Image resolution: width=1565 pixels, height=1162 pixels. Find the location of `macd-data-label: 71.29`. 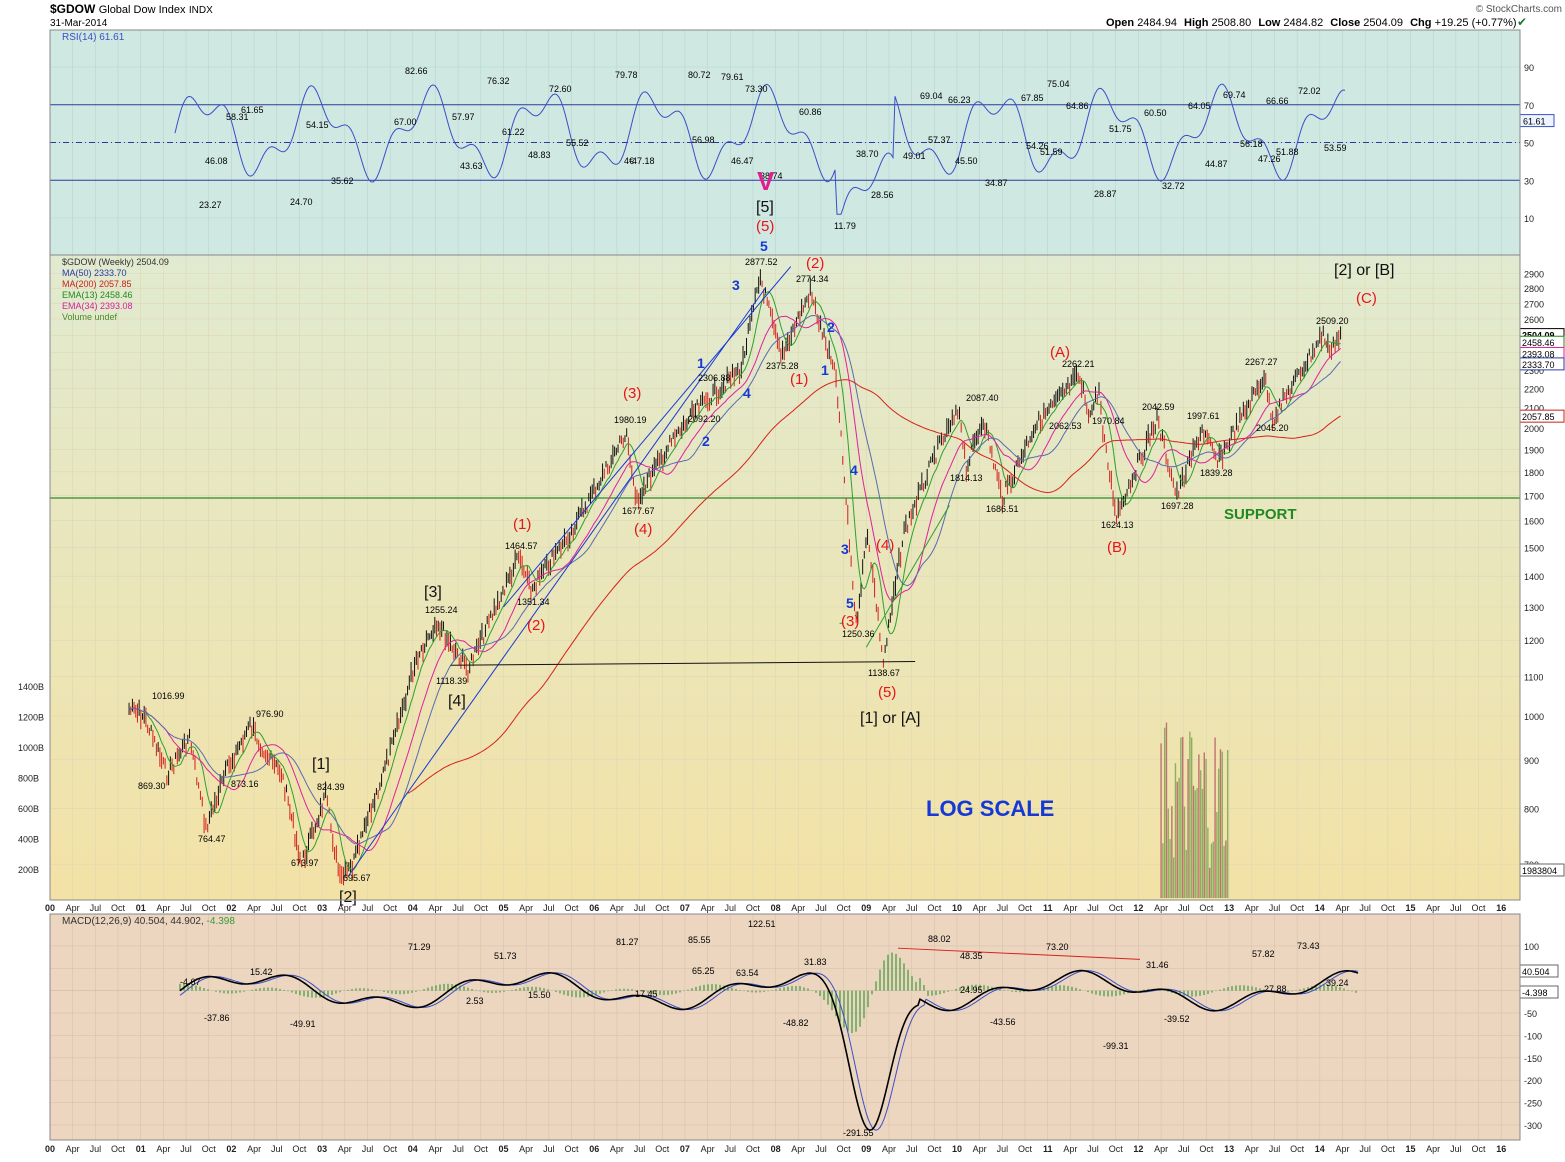

macd-data-label: 71.29 is located at coordinates (419, 947).